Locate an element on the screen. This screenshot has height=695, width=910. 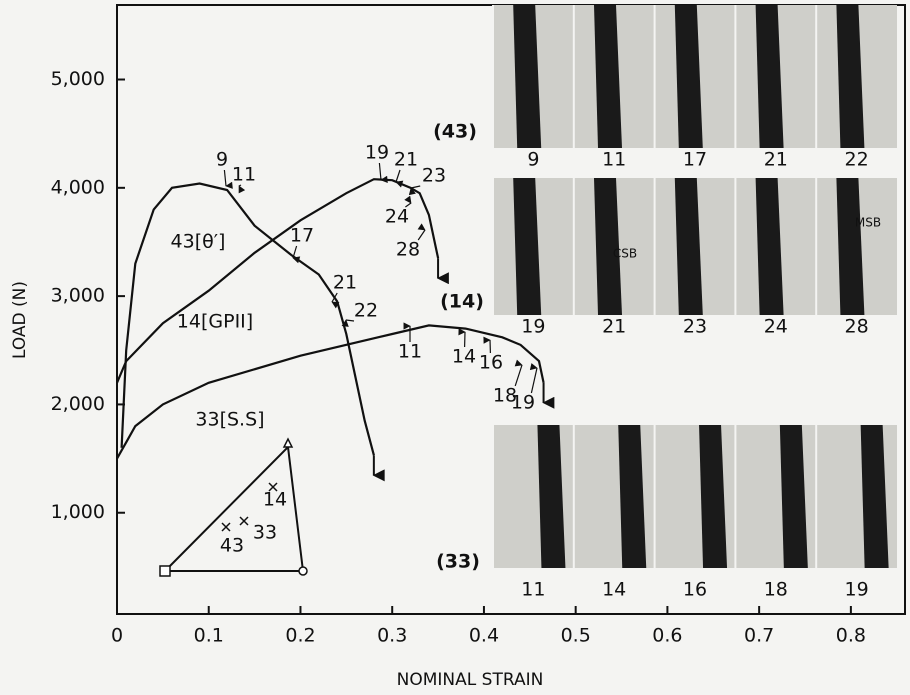
x-tick-label: 0.7 is located at coordinates (759, 636).